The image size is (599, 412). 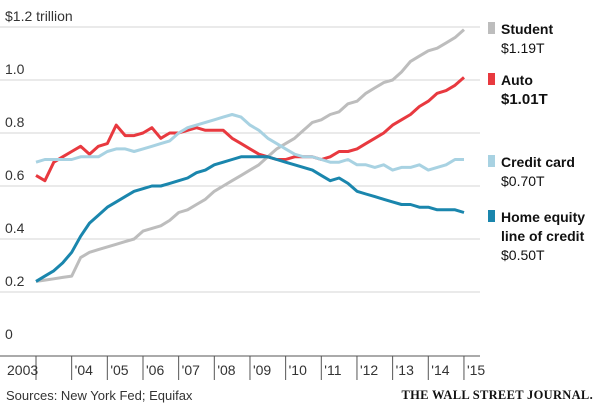 What do you see at coordinates (155, 370) in the screenshot?
I see `x-tick-label: '06` at bounding box center [155, 370].